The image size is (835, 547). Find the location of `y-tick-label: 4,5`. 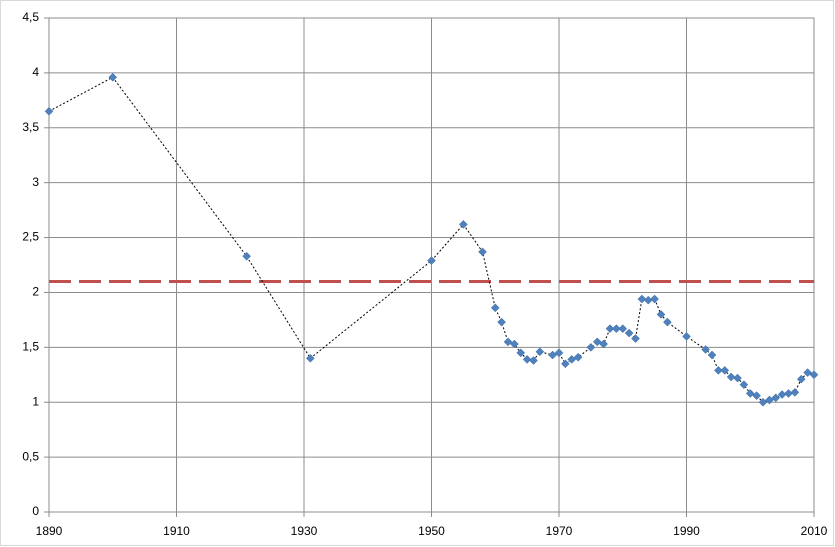

y-tick-label: 4,5 is located at coordinates (30, 17).